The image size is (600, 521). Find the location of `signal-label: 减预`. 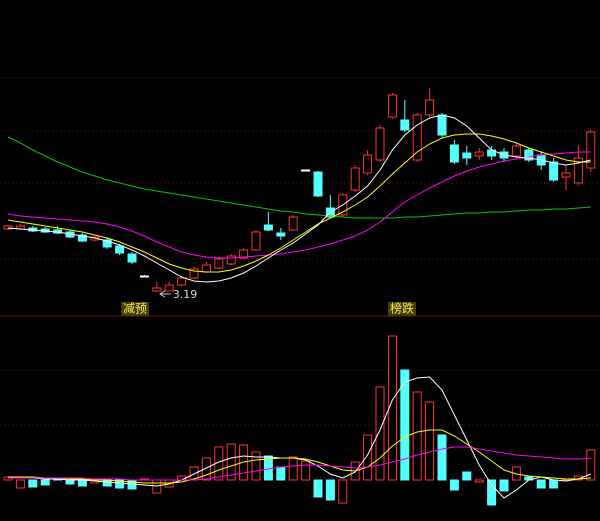

signal-label: 减预 is located at coordinates (135, 309).